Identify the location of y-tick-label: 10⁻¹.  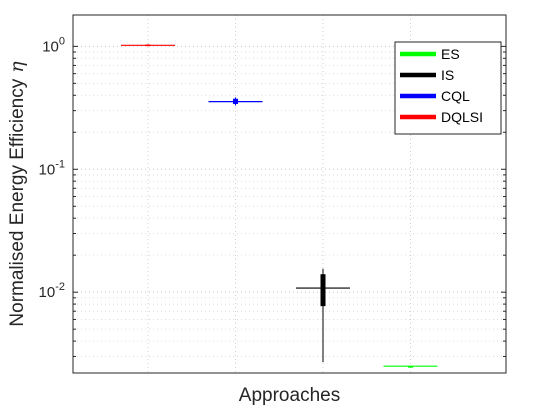
(52, 168).